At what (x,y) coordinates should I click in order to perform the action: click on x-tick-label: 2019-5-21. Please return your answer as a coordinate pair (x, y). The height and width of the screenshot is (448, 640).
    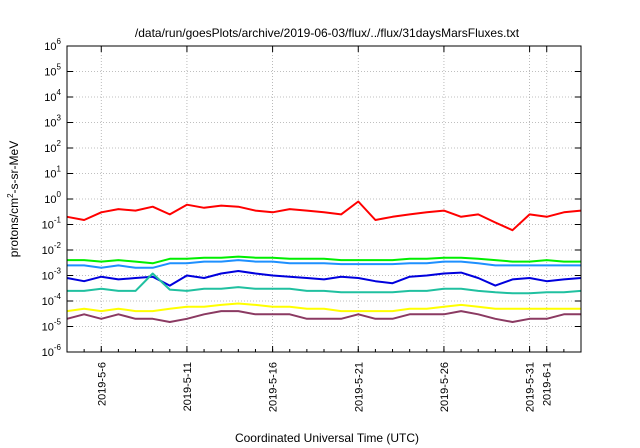
    Looking at the image, I should click on (359, 387).